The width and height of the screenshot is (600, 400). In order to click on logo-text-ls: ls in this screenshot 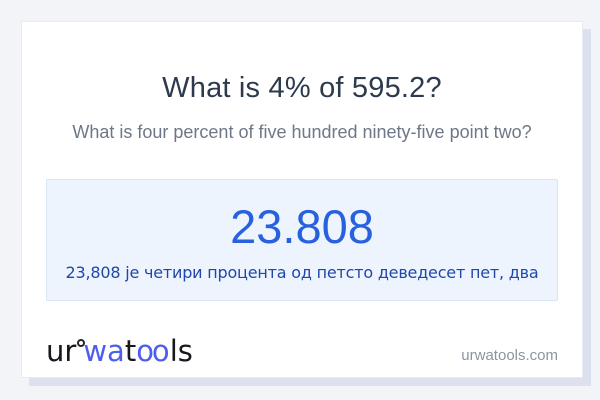, I will do `click(181, 351)`.